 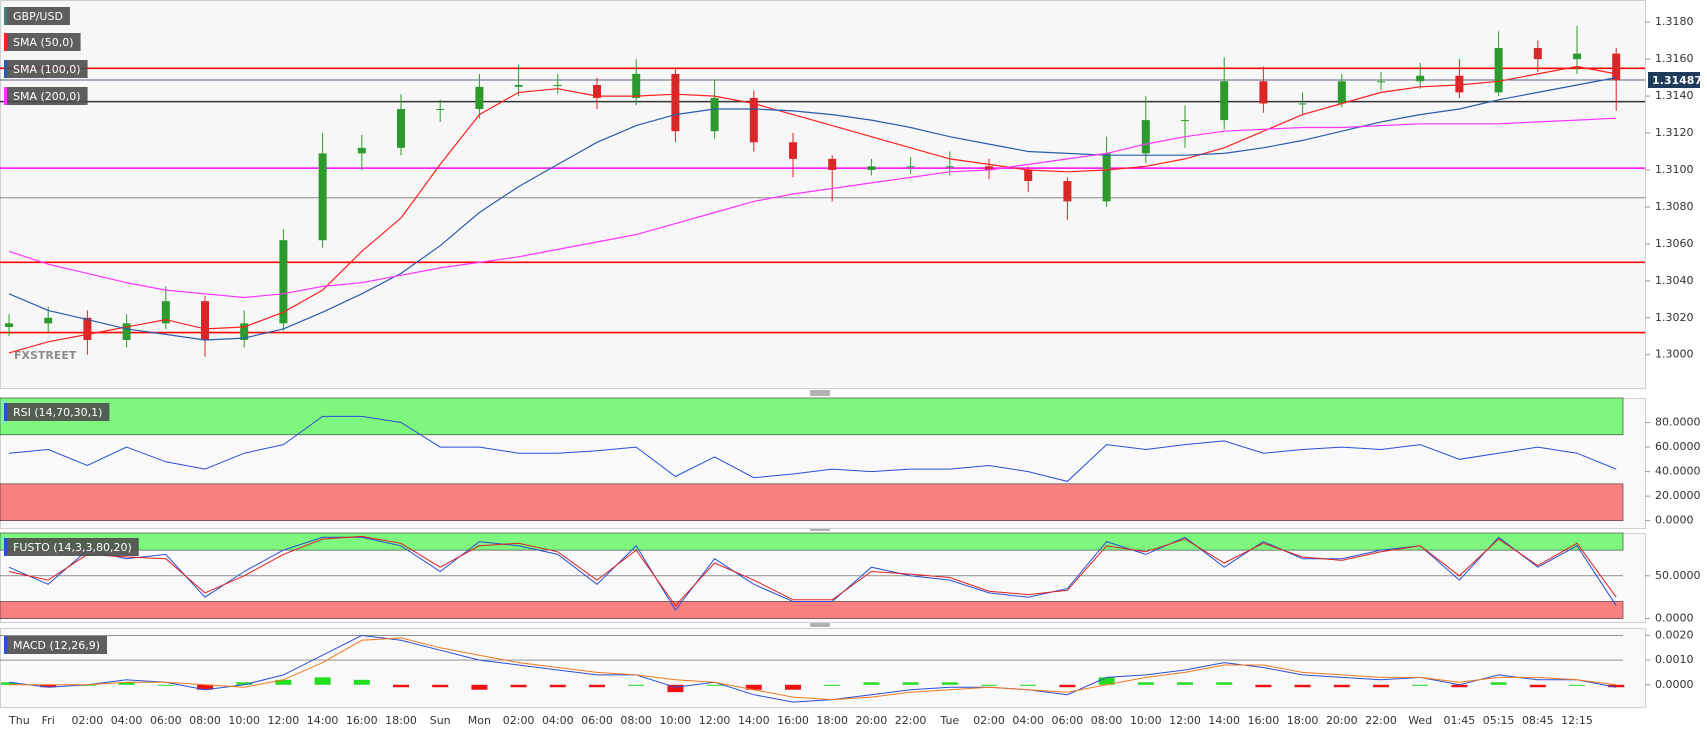 I want to click on x-tick-label: 14:00, so click(x=323, y=720).